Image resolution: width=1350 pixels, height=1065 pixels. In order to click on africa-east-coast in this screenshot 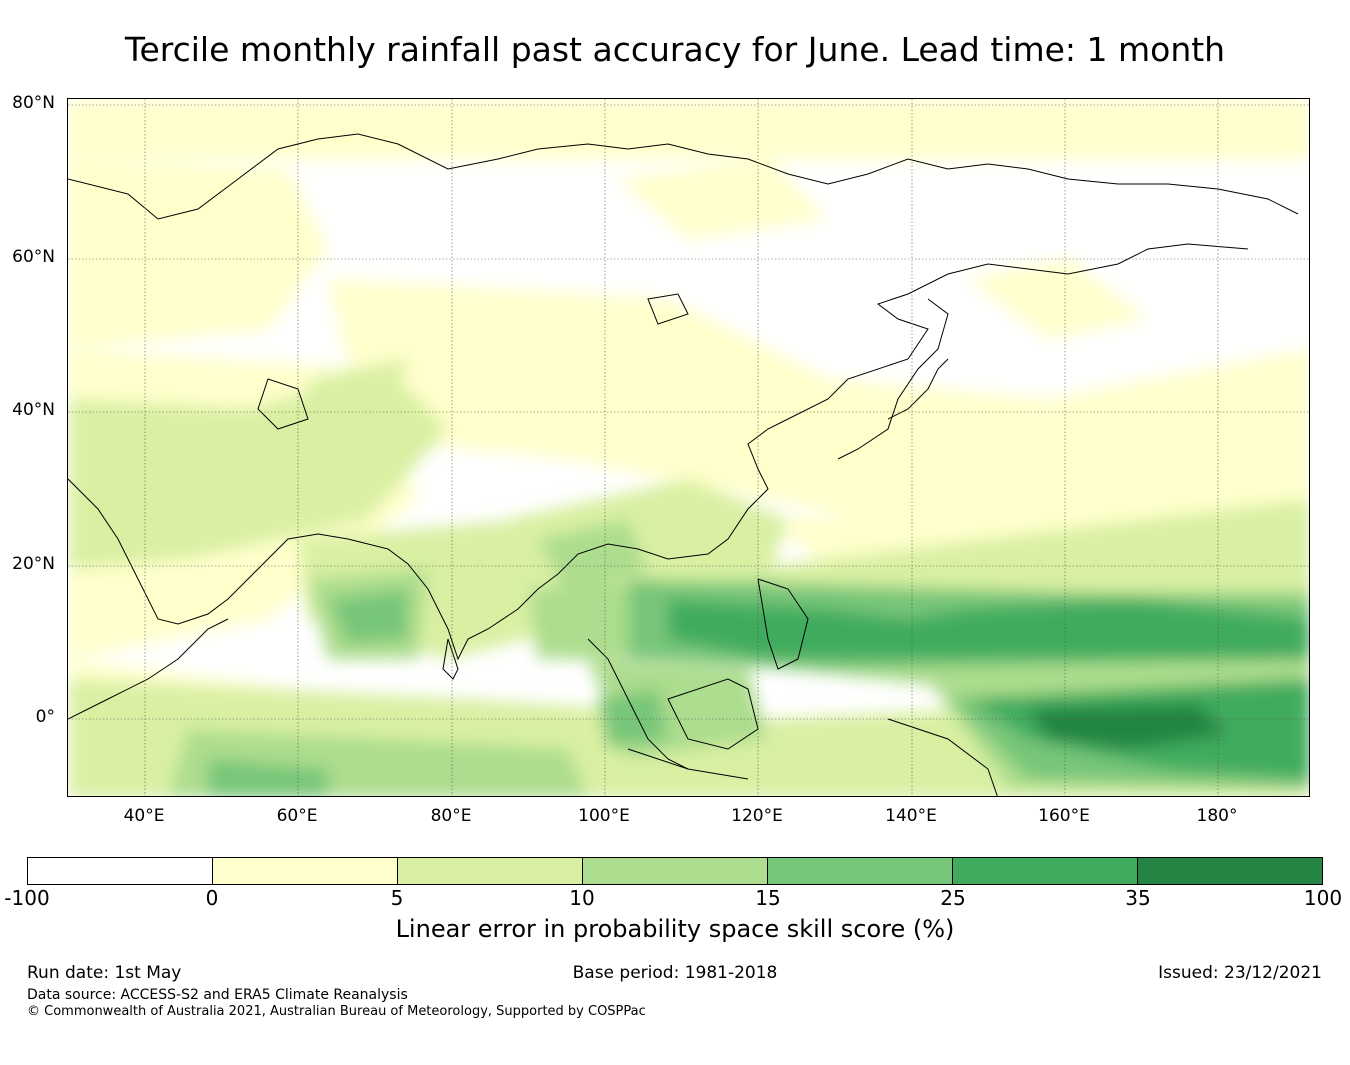, I will do `click(148, 669)`.